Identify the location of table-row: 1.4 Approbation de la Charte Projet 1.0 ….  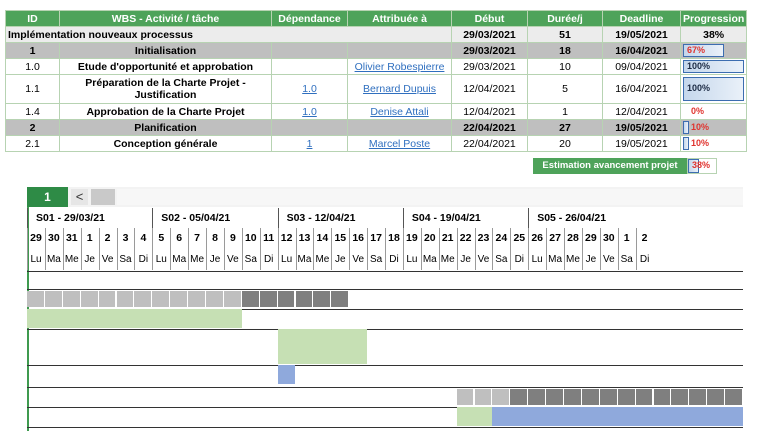
(376, 111).